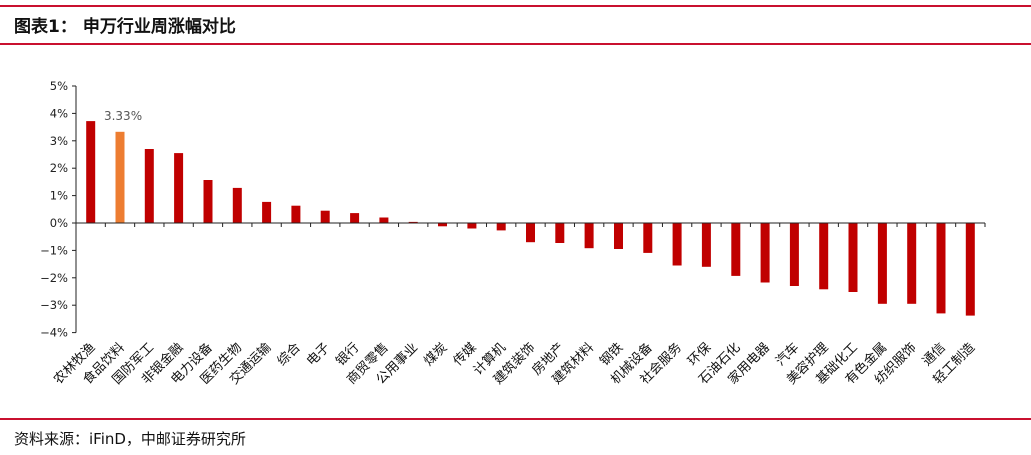  What do you see at coordinates (59, 196) in the screenshot?
I see `y-tick-label: 1%` at bounding box center [59, 196].